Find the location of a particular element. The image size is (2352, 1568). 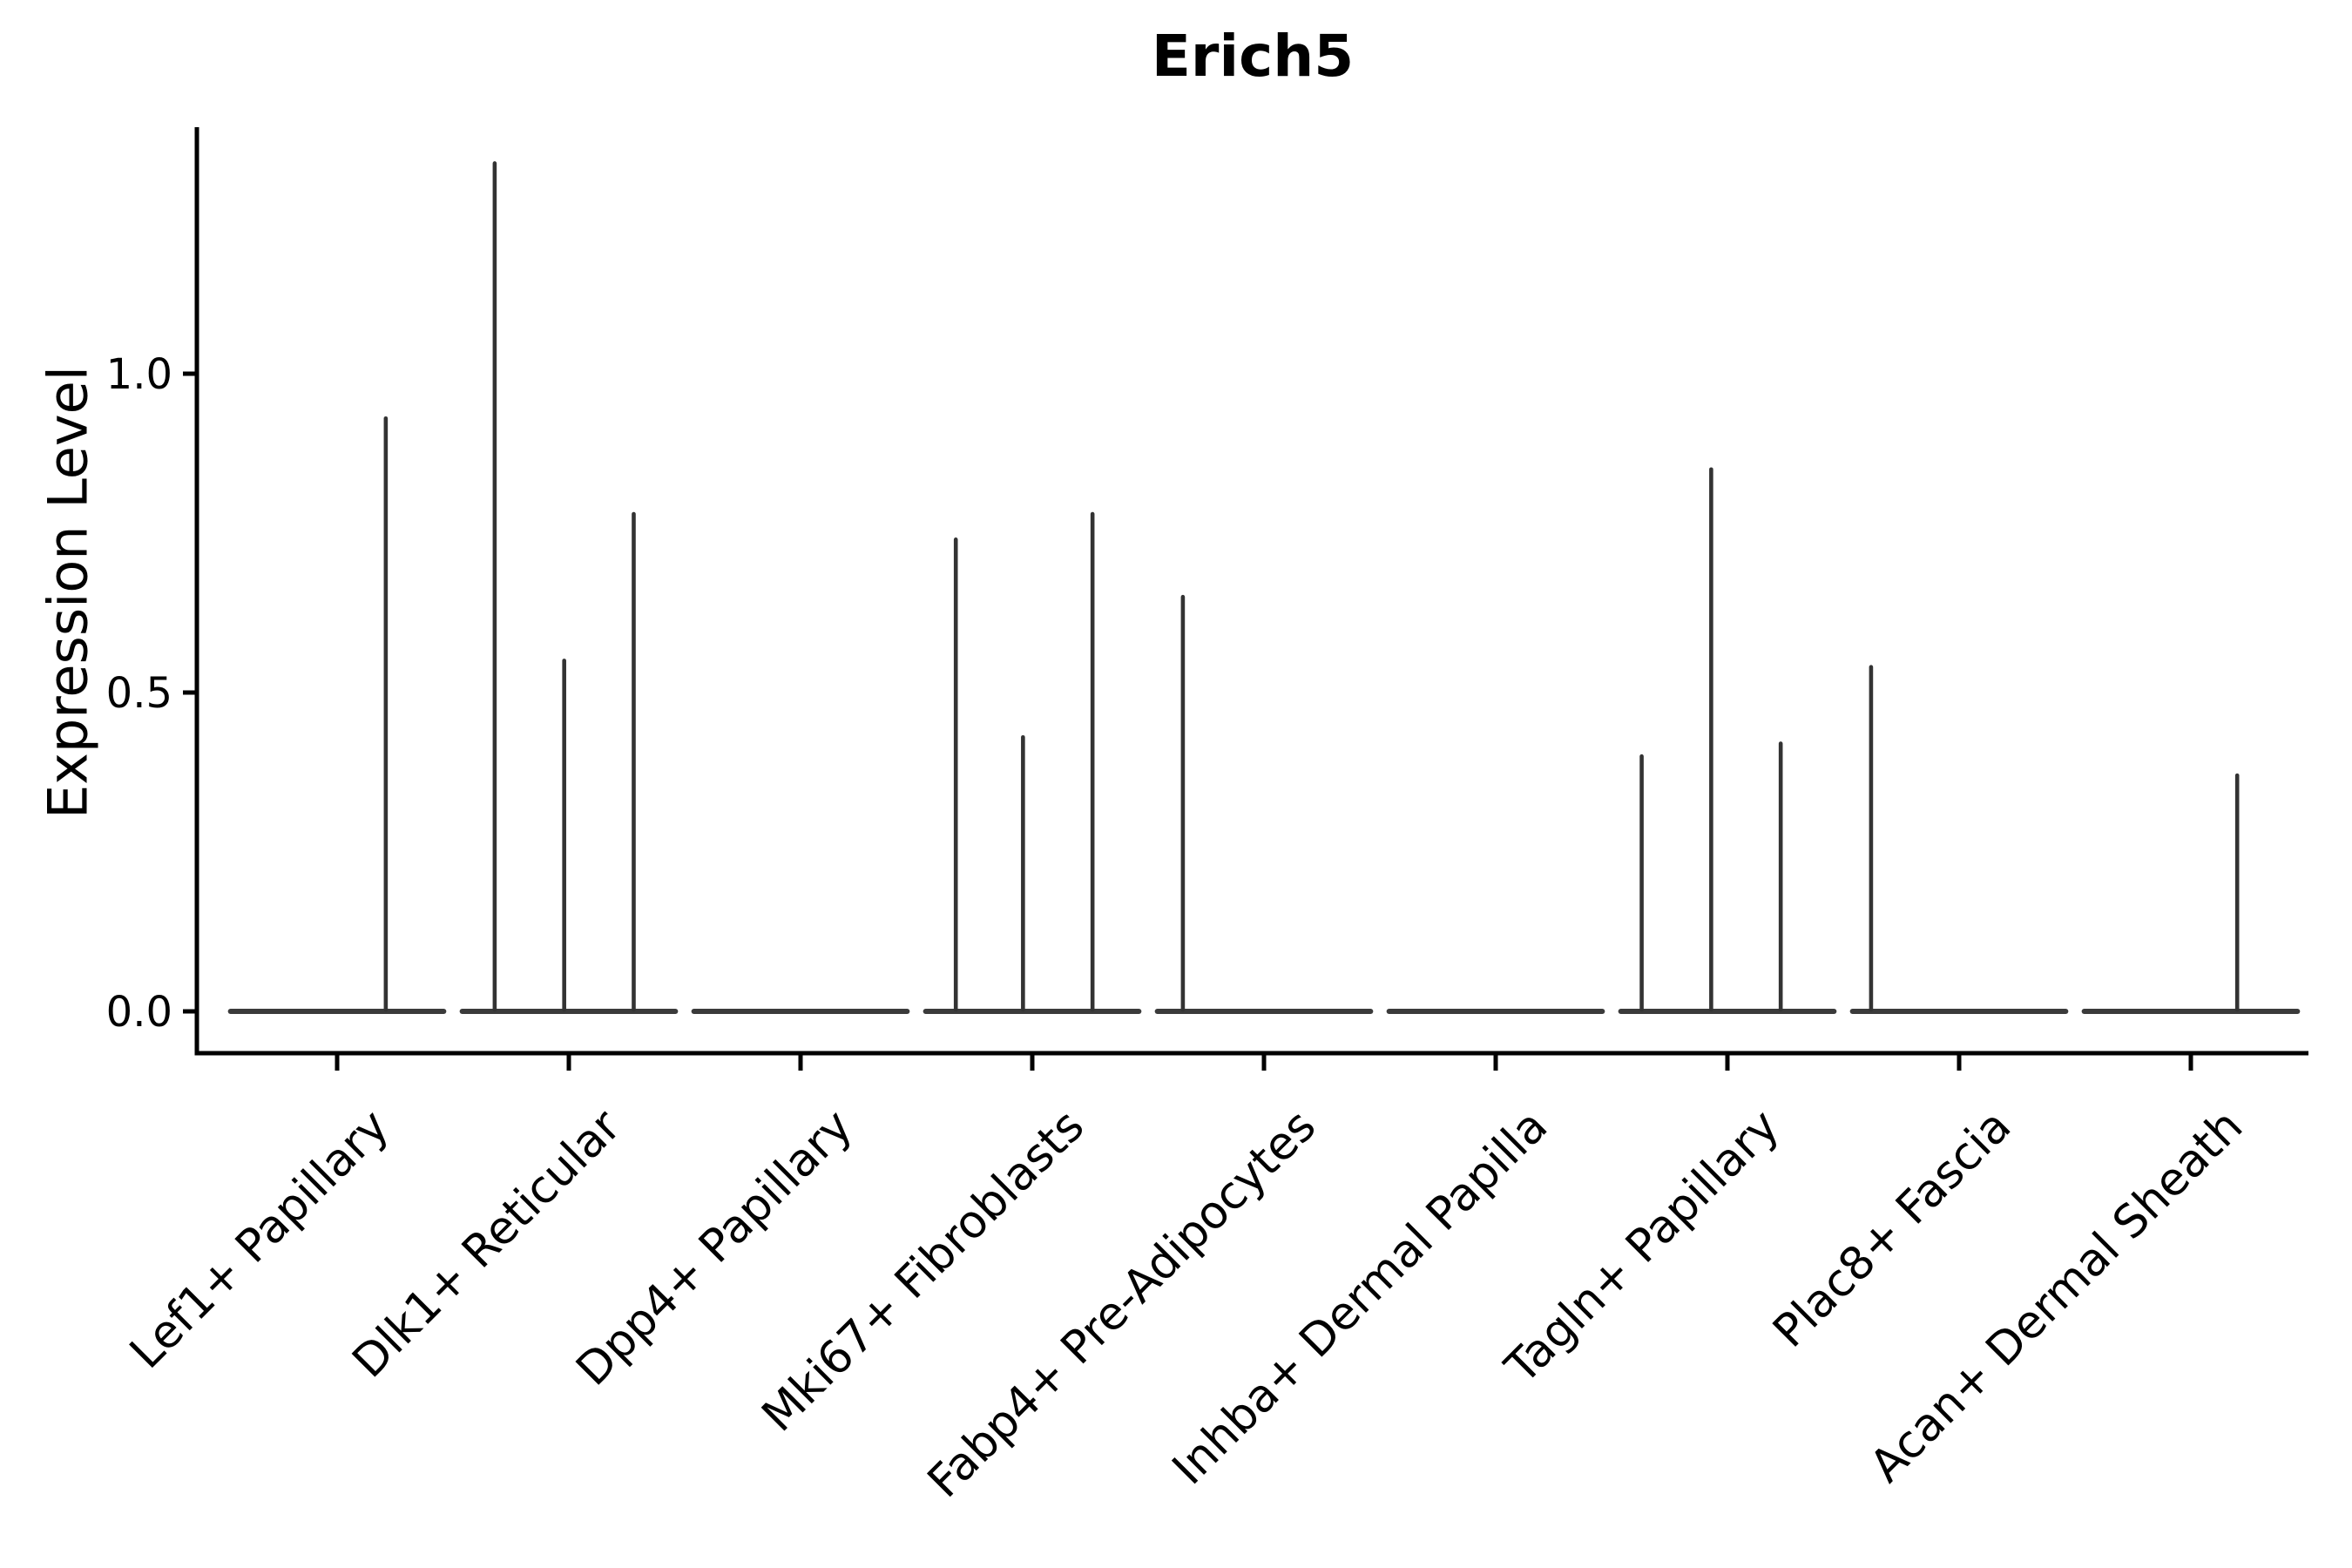

chart-title: Erich5 is located at coordinates (1253, 56).